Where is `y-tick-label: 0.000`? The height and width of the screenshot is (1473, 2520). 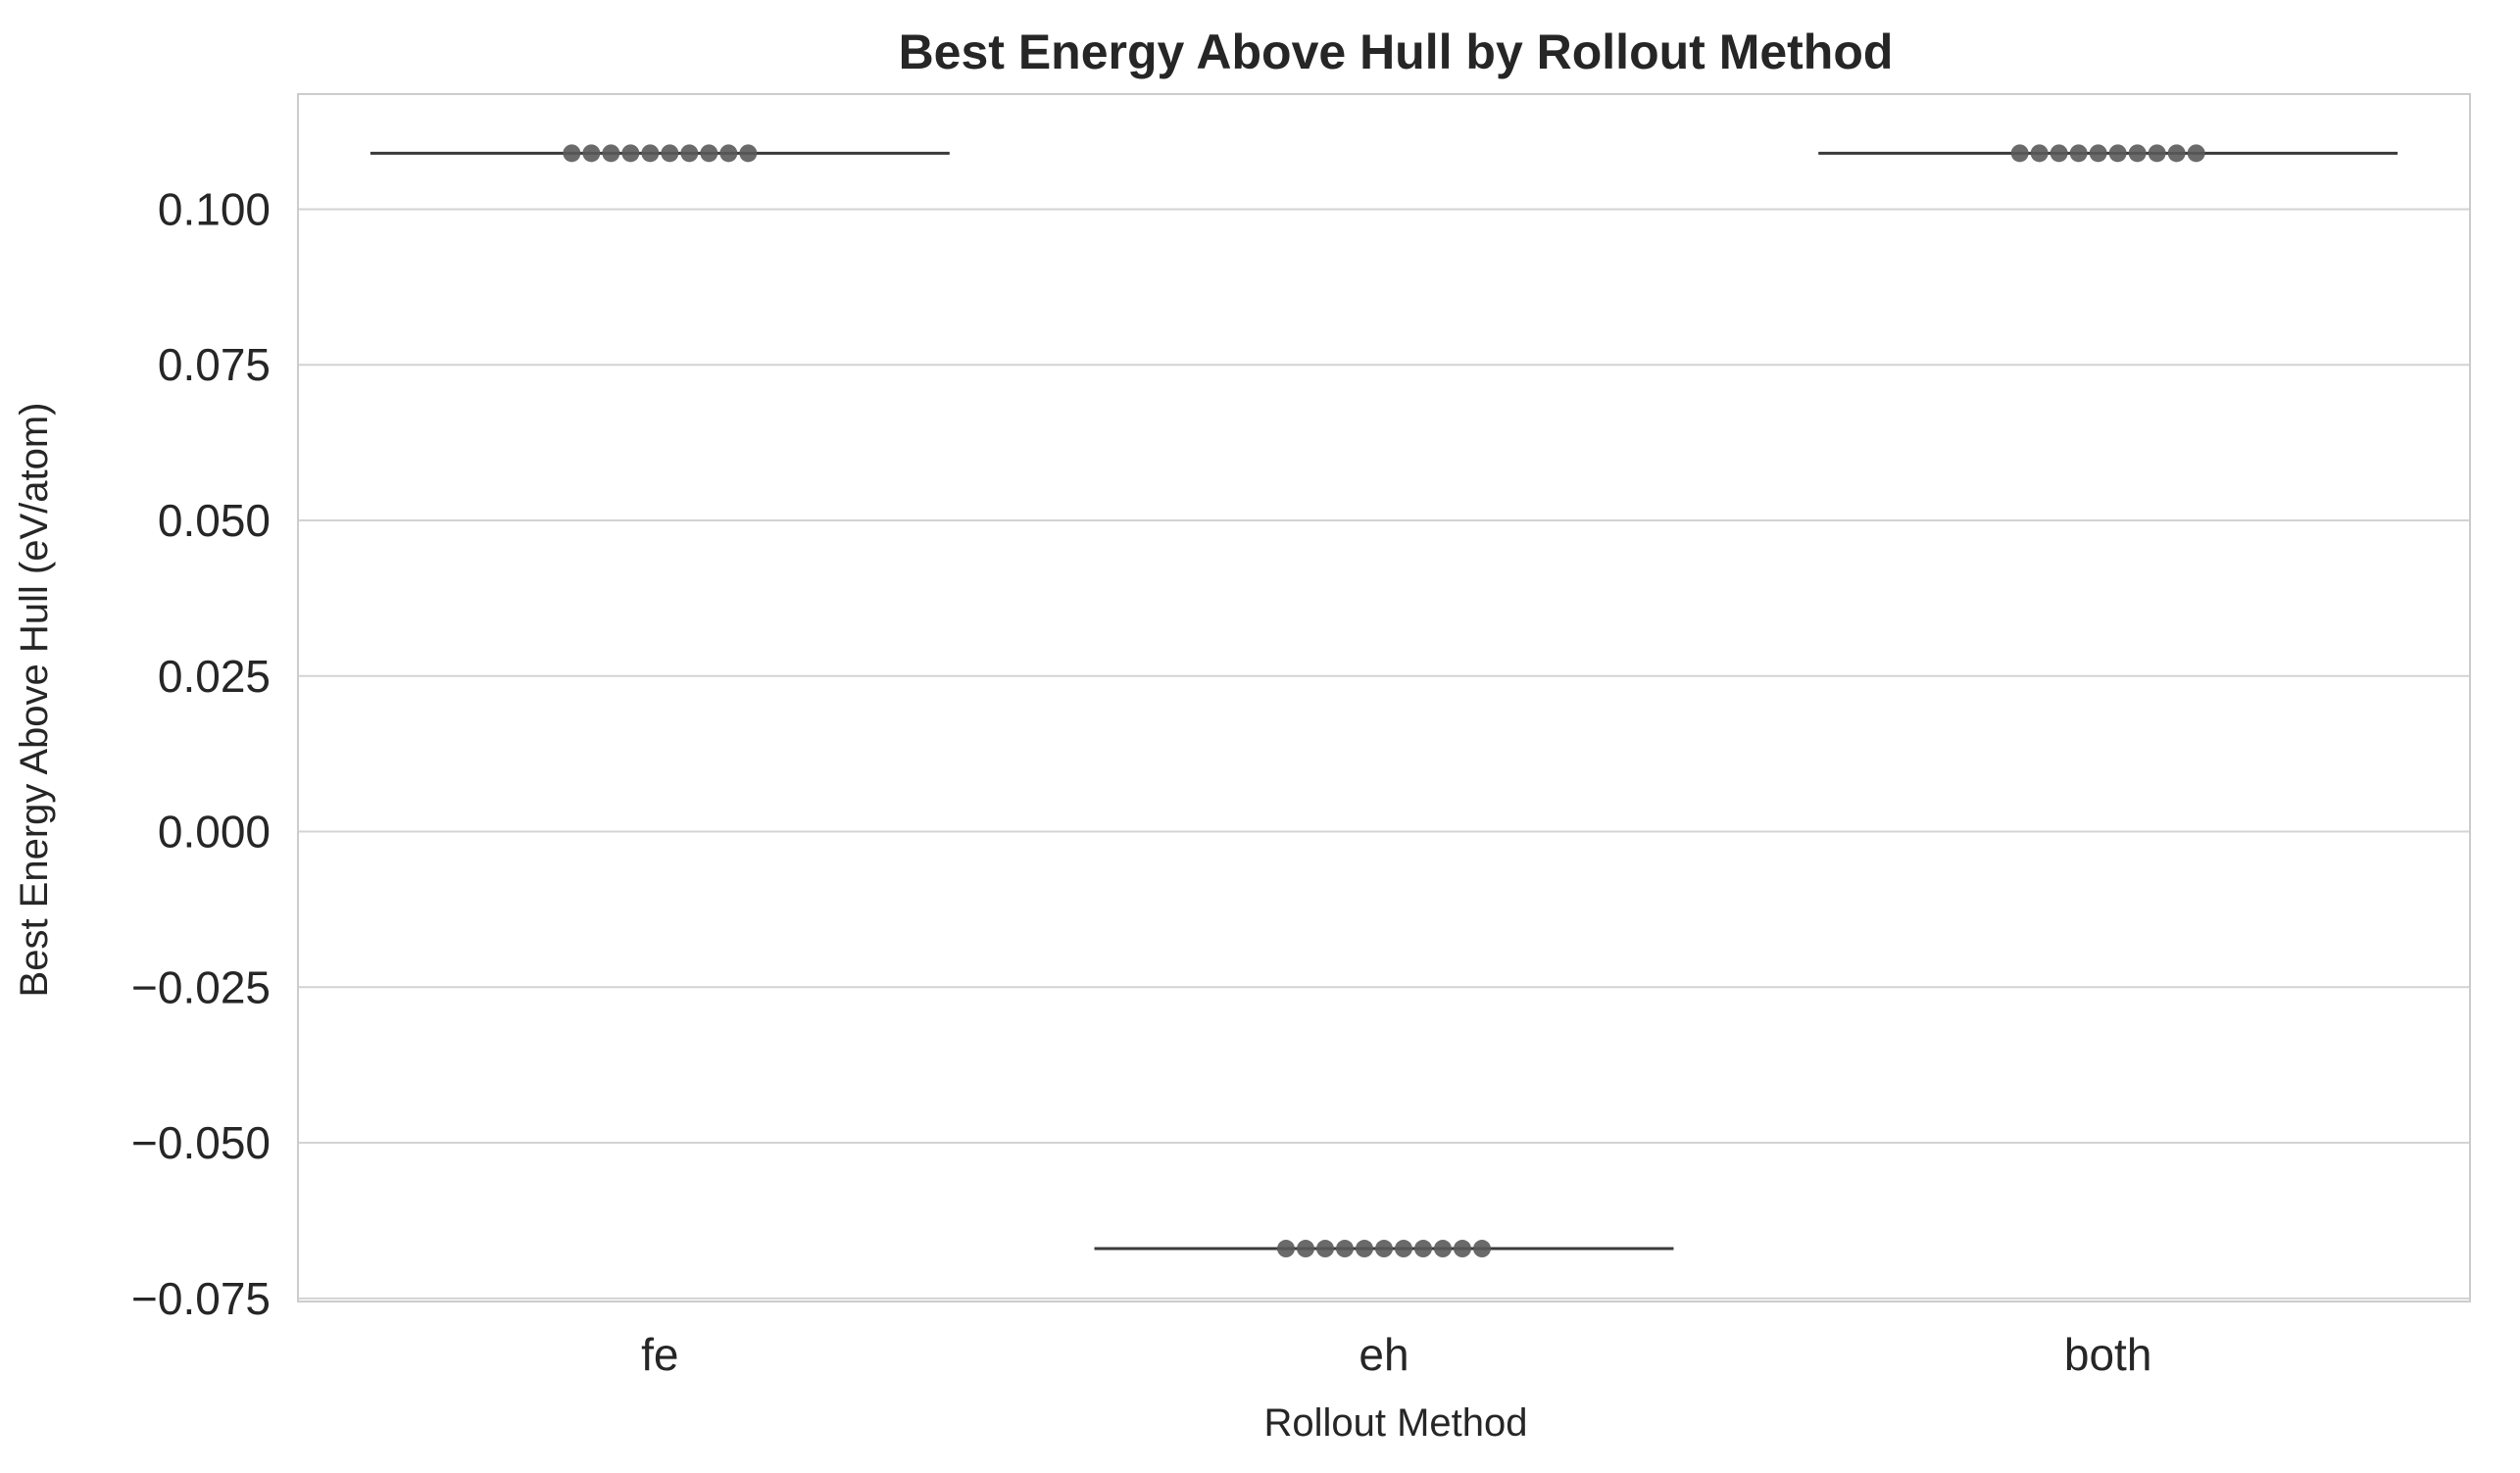
y-tick-label: 0.000 is located at coordinates (214, 833).